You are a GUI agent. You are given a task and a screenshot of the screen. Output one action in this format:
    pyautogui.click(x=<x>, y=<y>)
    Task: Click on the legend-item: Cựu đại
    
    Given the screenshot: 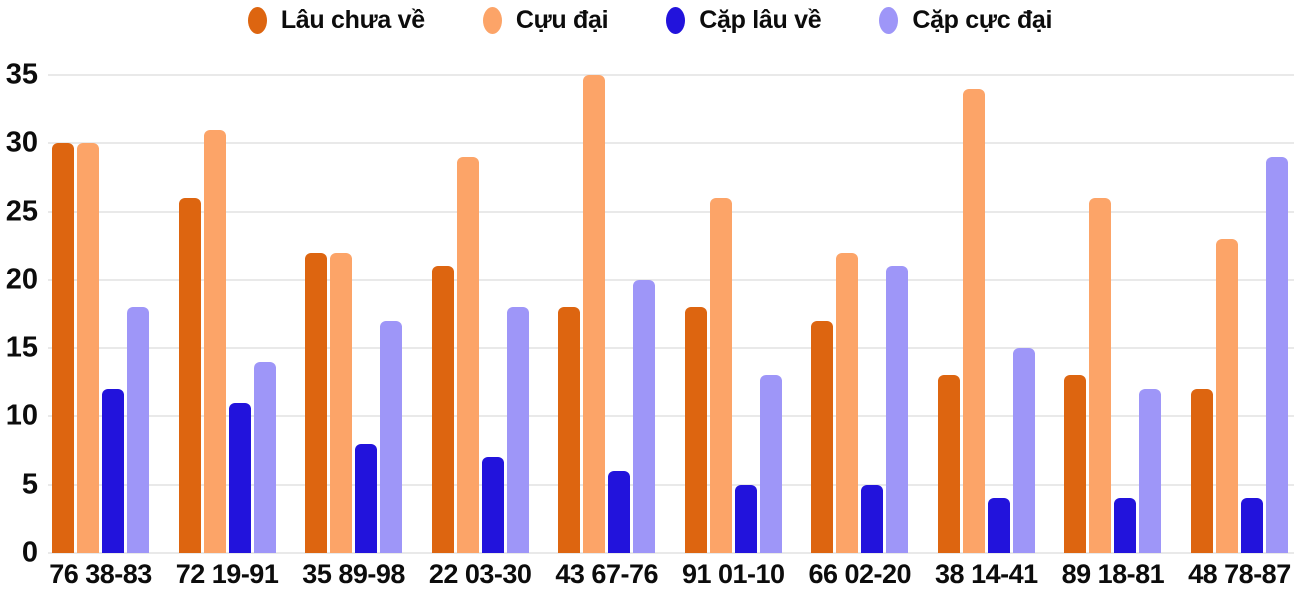 What is the action you would take?
    pyautogui.click(x=545, y=20)
    